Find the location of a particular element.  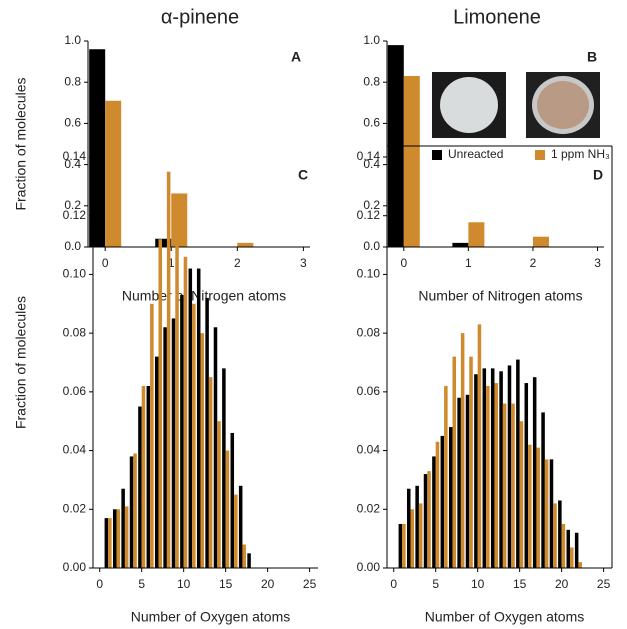

x-tick-label: 2 is located at coordinates (237, 263).